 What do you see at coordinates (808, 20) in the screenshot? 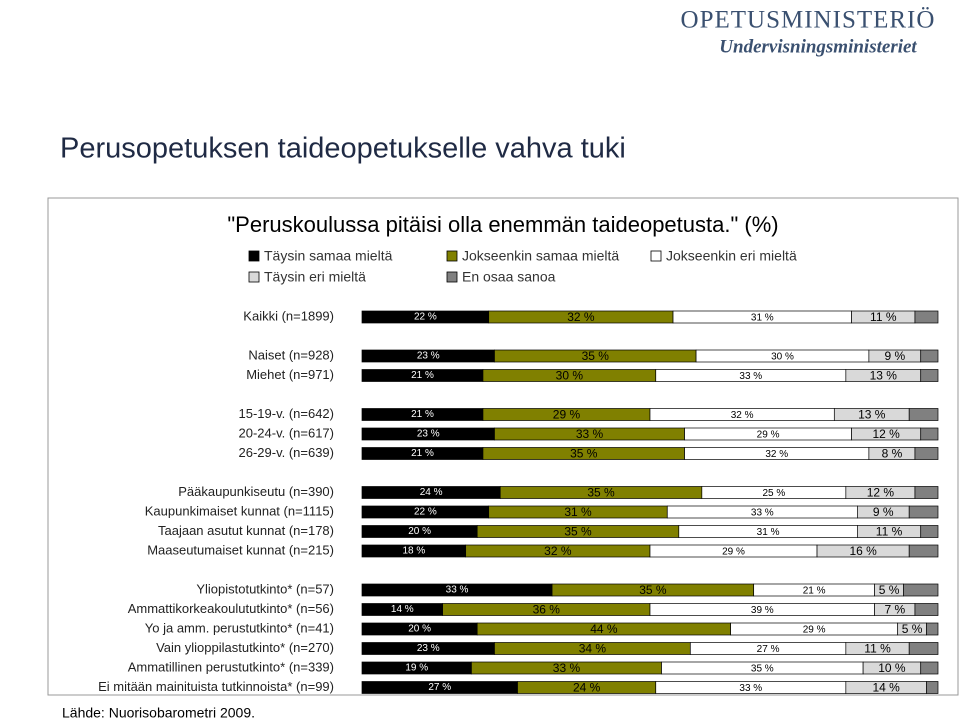
I see `logo-title: OPETUSMINISTERIÖ` at bounding box center [808, 20].